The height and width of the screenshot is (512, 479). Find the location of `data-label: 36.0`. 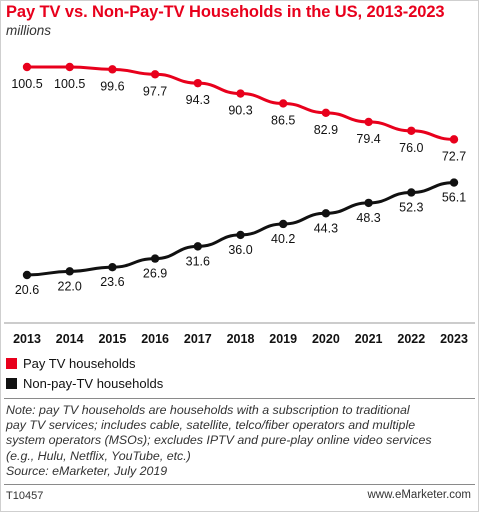

data-label: 36.0 is located at coordinates (240, 250).